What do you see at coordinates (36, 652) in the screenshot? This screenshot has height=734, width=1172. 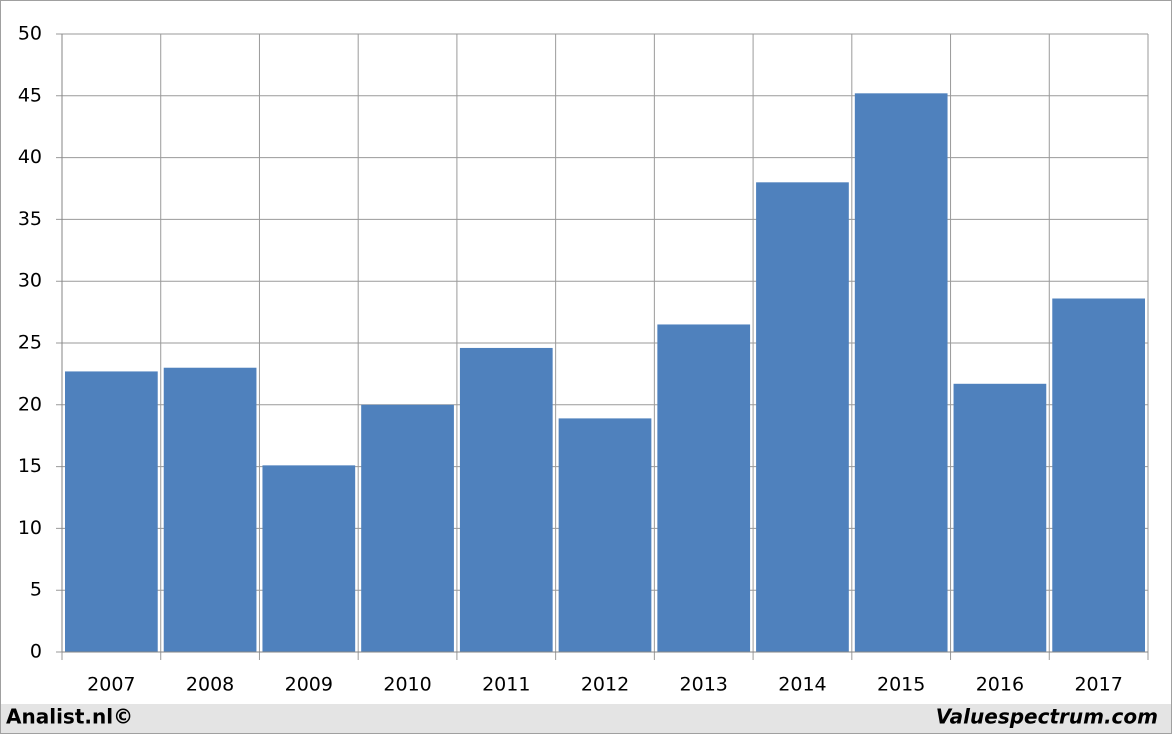 I see `y-tick-label: 0` at bounding box center [36, 652].